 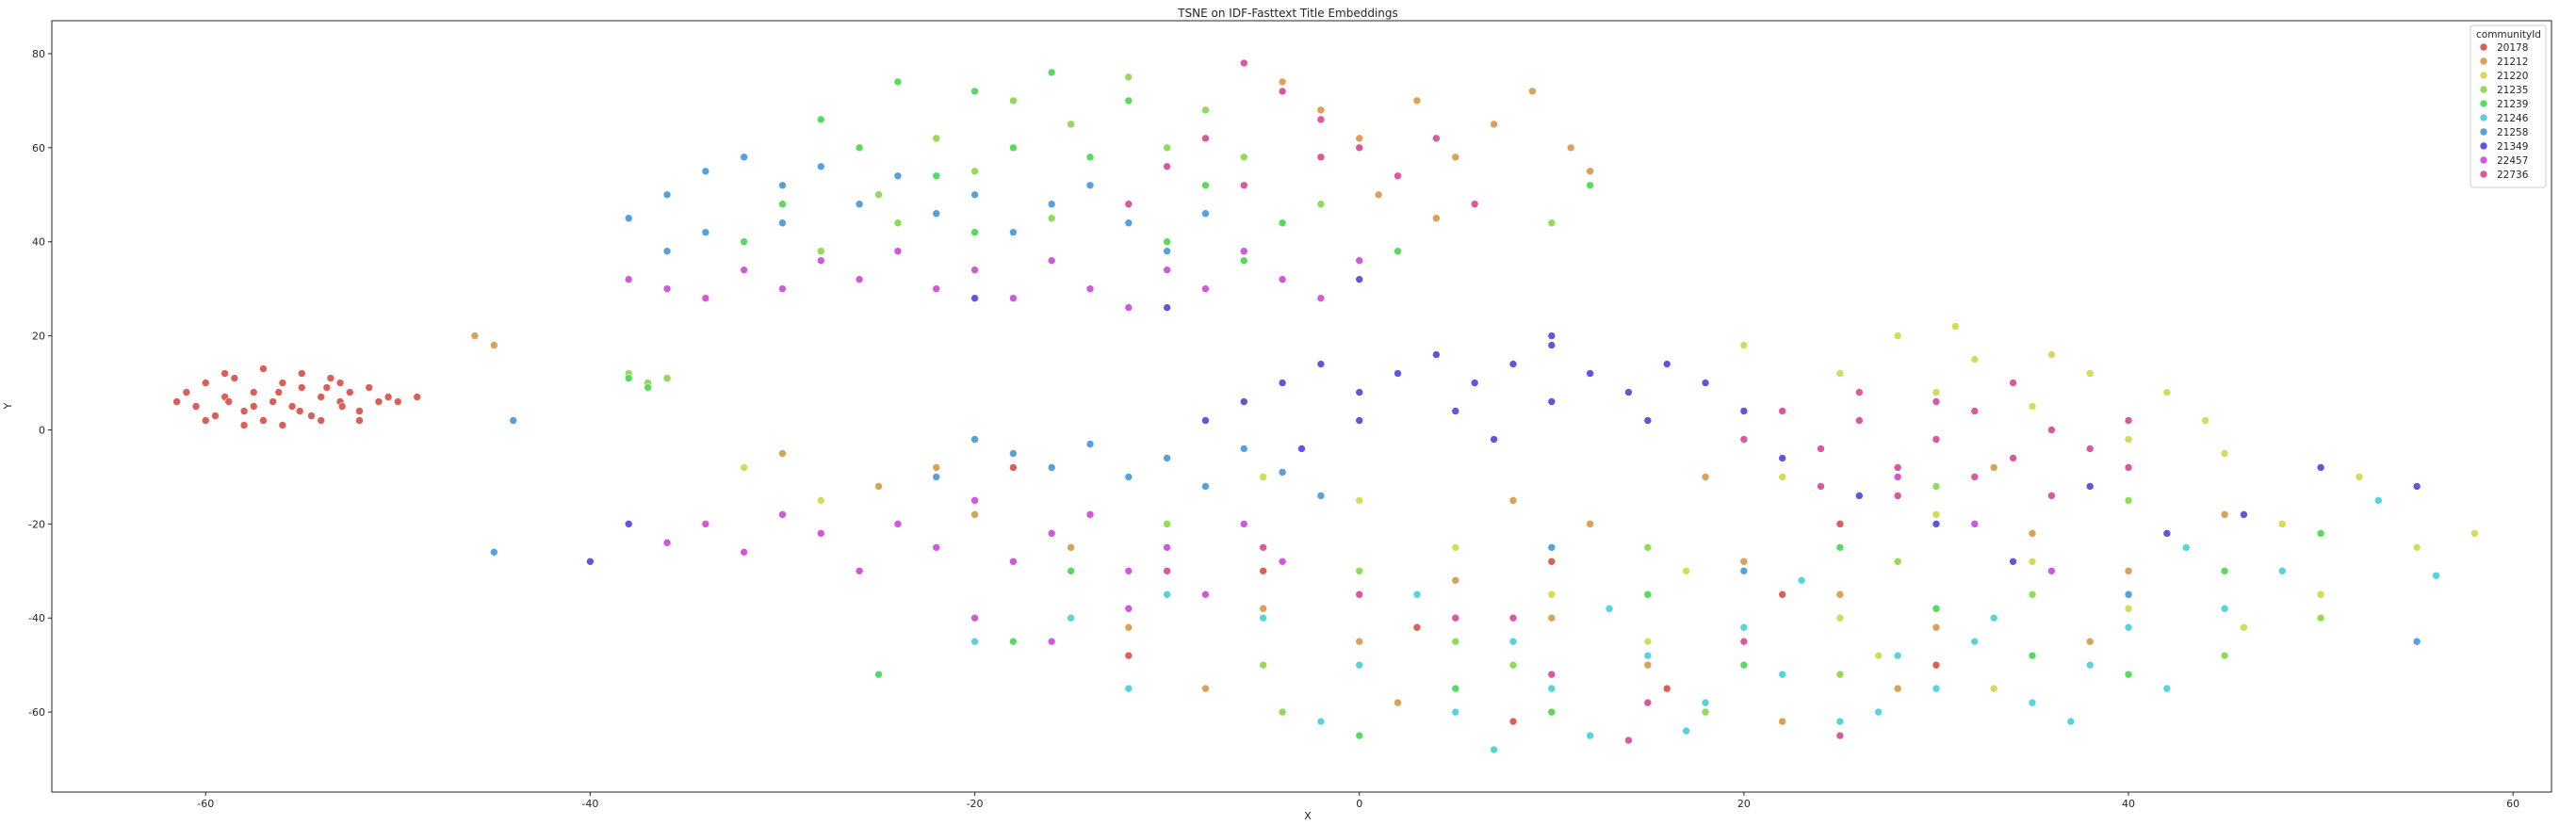 I want to click on x-tick-label: 20, so click(x=1744, y=804).